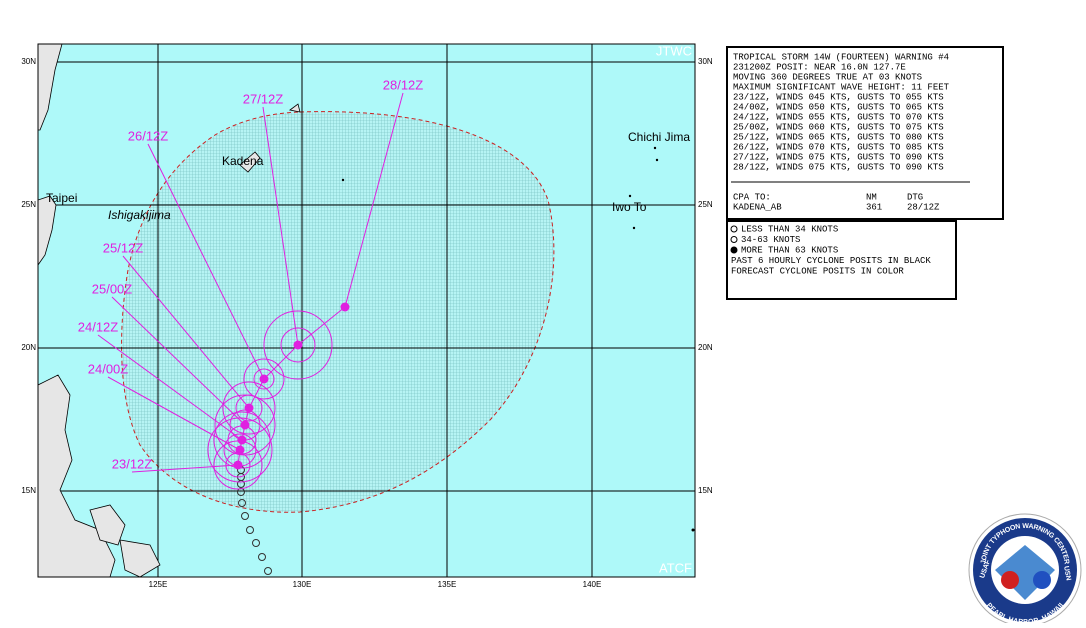 The width and height of the screenshot is (1086, 628). Describe the element at coordinates (819, 67) in the screenshot. I see `warning-line: 231200Z POSIT: NEAR 16.0N 127.7E` at that location.